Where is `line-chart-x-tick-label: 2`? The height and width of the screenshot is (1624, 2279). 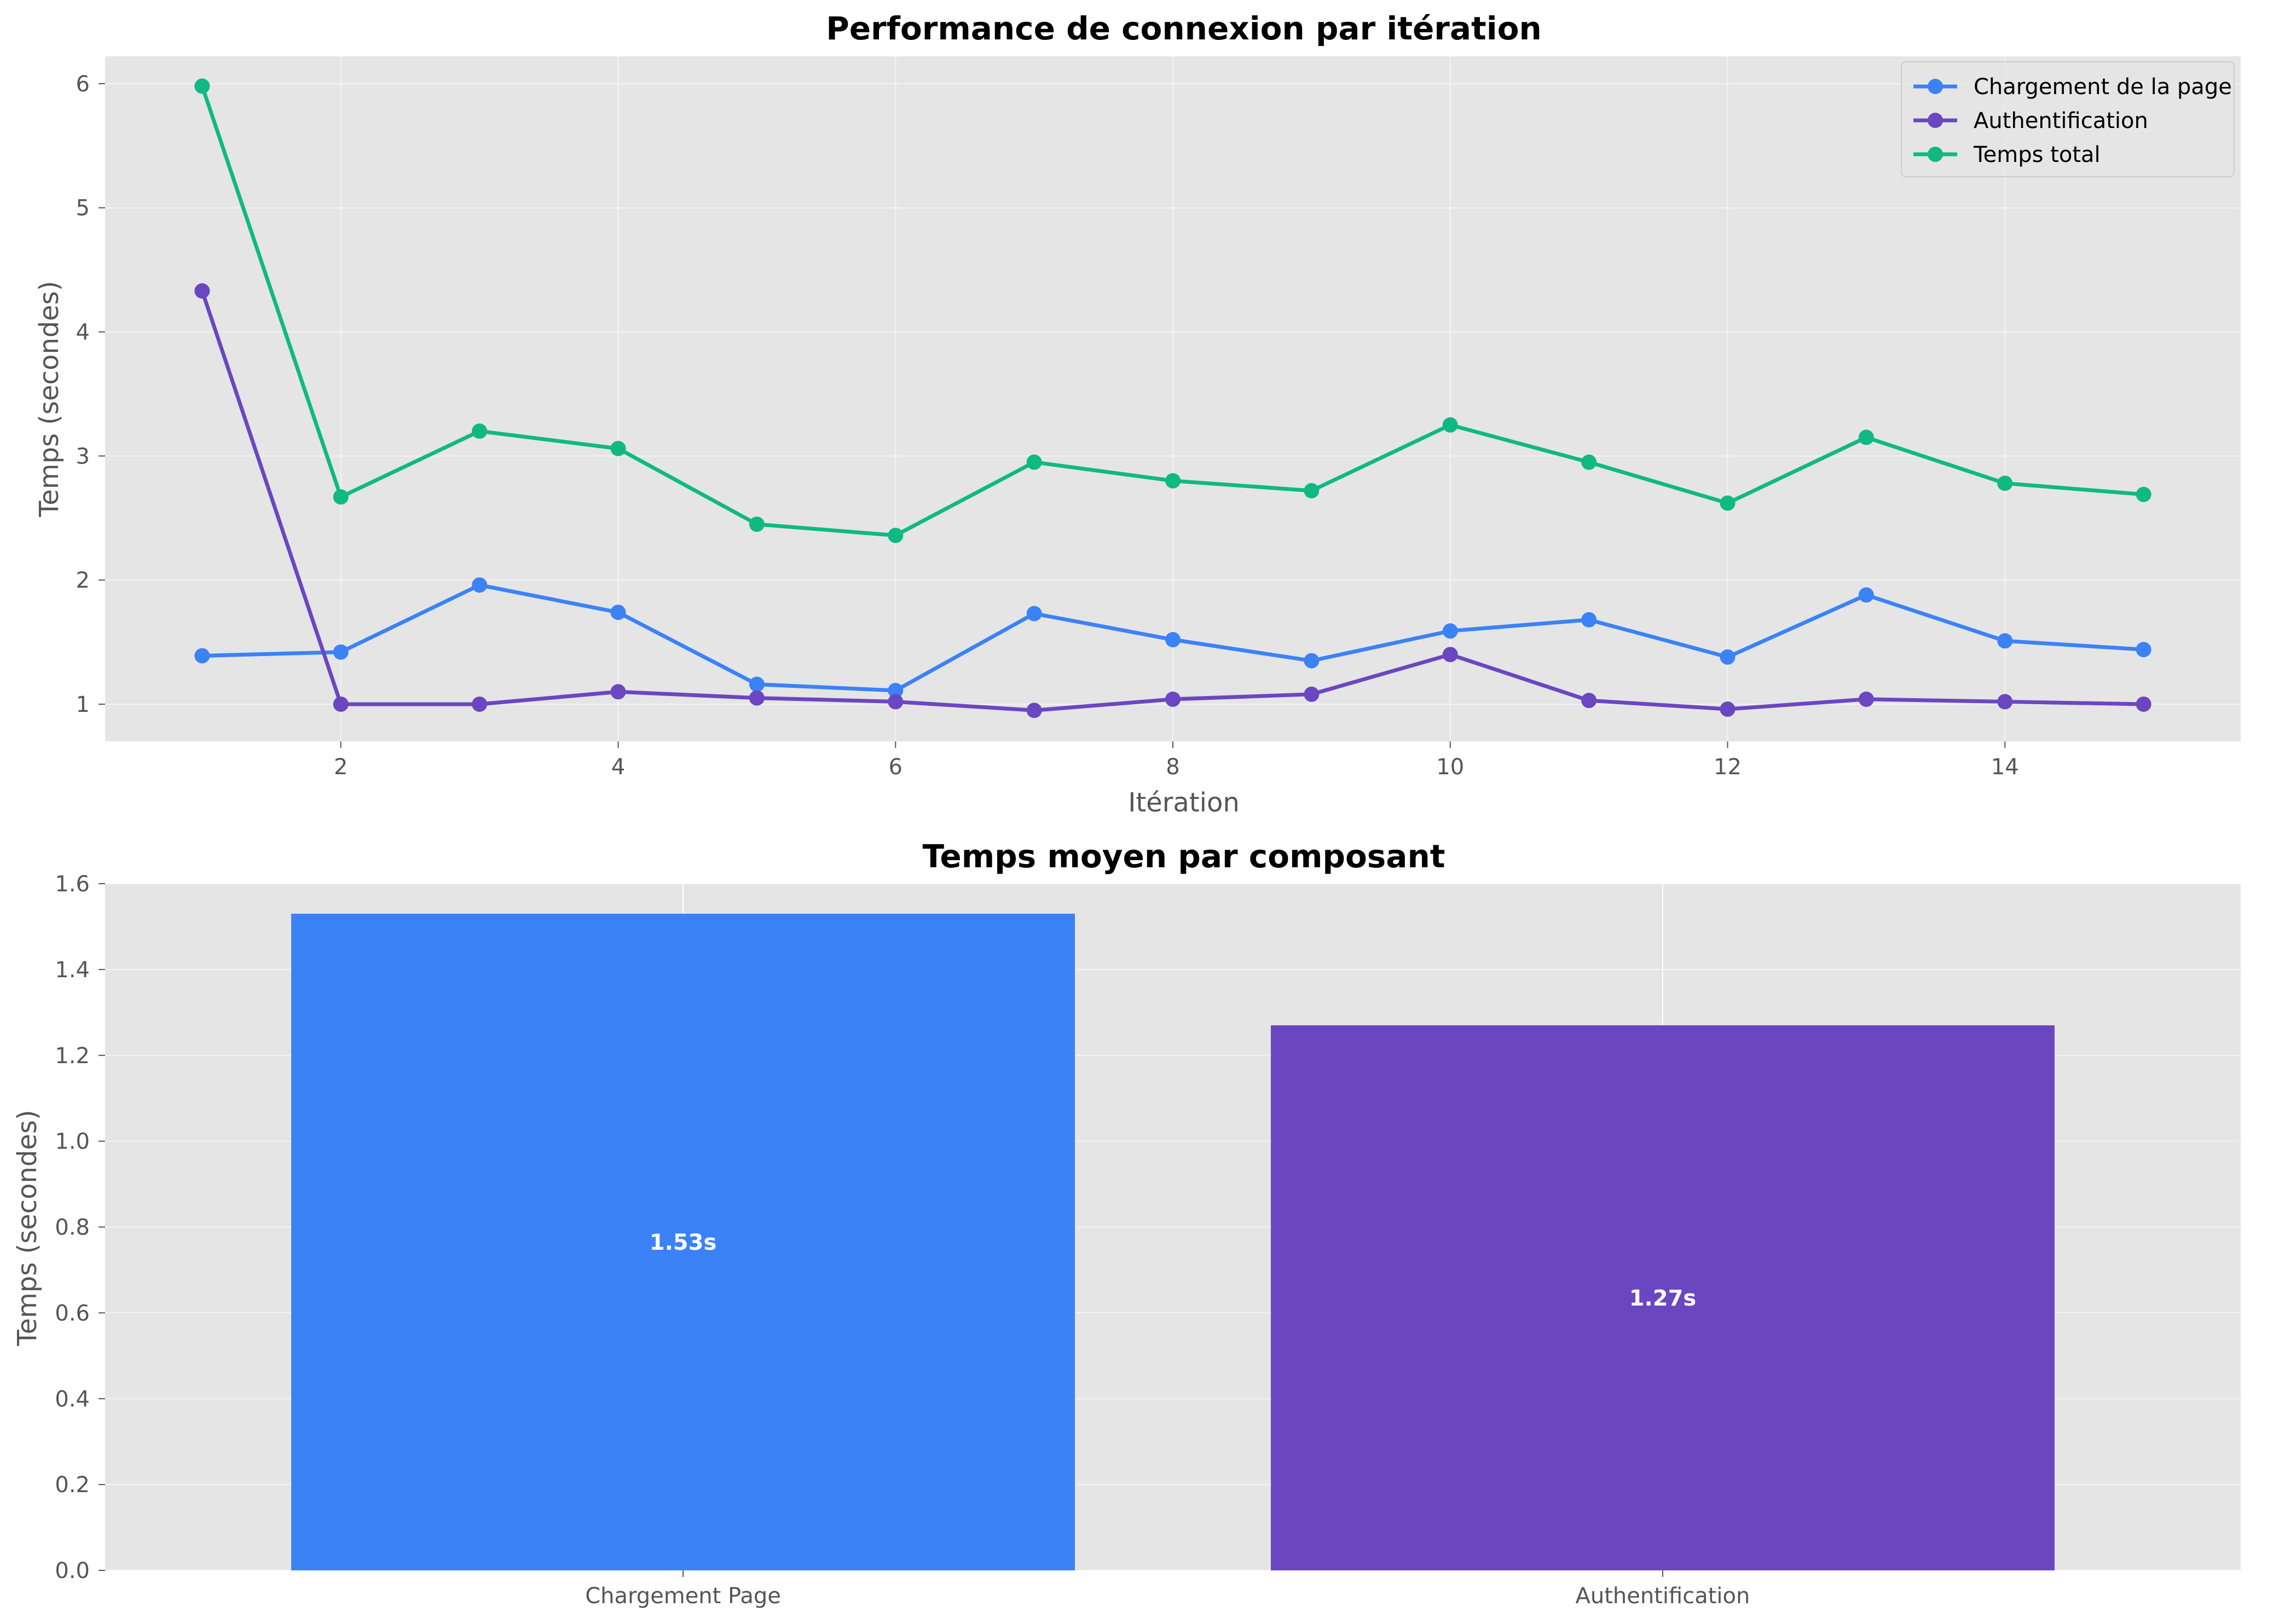
line-chart-x-tick-label: 2 is located at coordinates (341, 767).